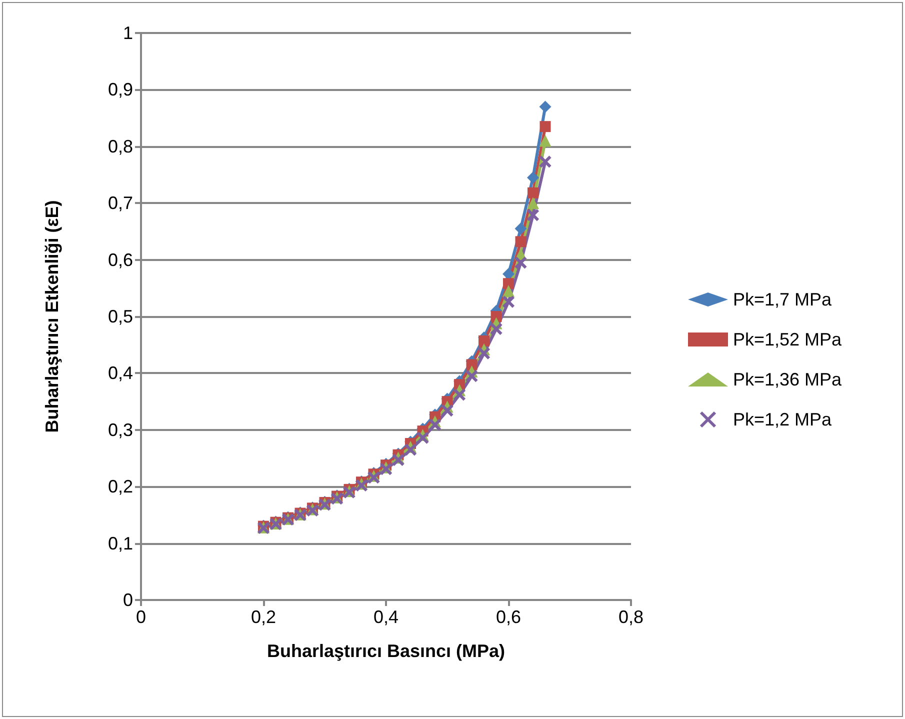  I want to click on y-tick-label: 0,9, so click(120, 90).